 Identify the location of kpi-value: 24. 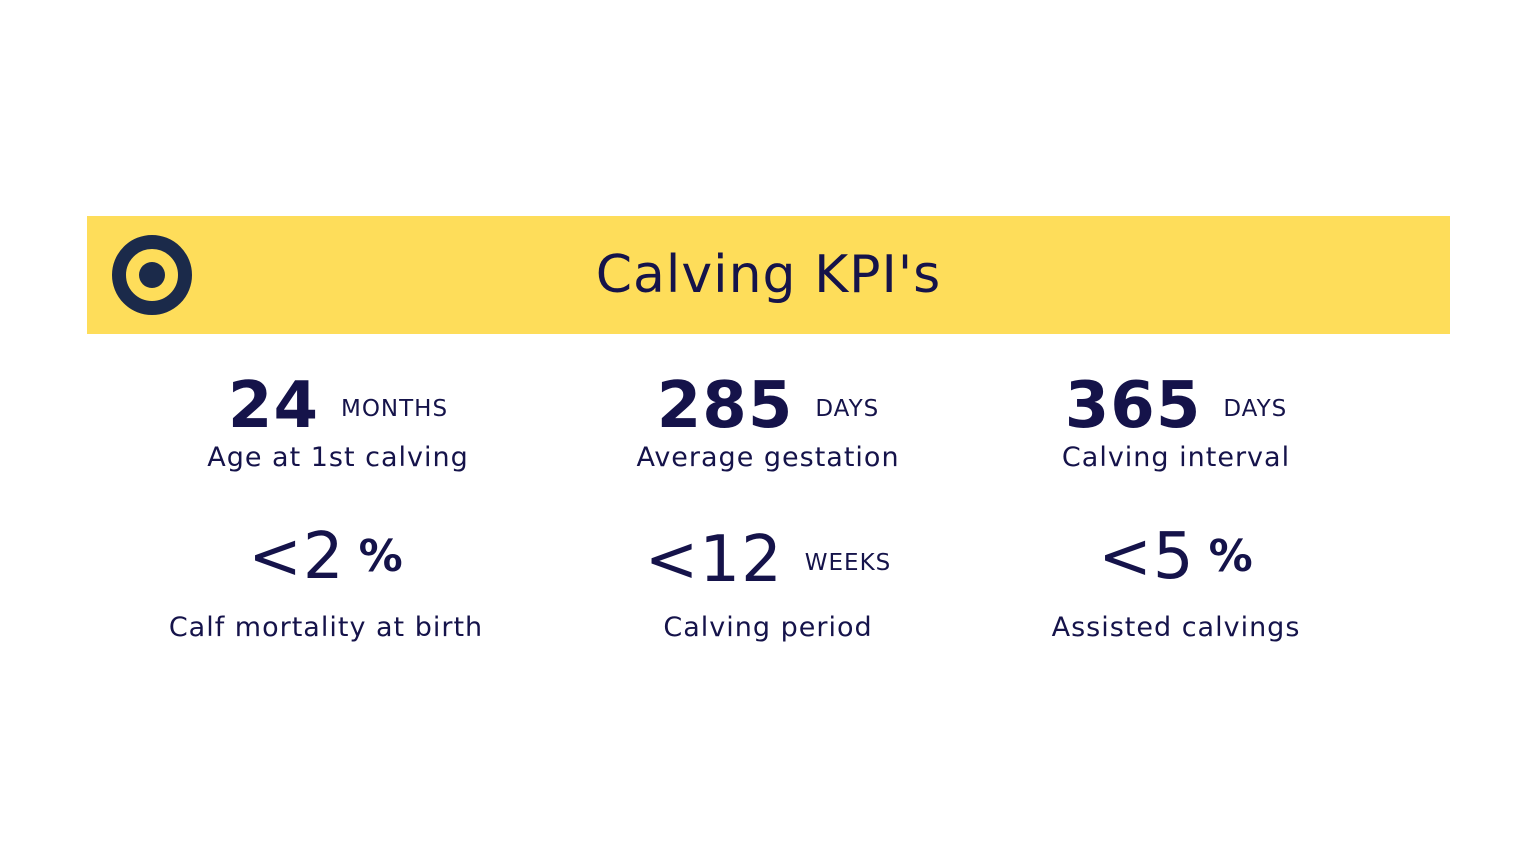
(273, 406).